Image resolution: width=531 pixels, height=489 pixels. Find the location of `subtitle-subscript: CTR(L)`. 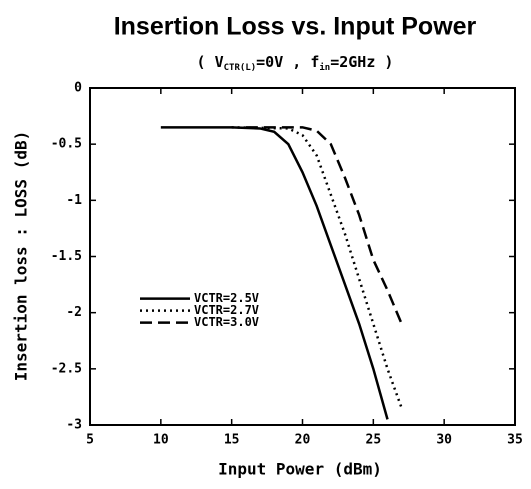

subtitle-subscript: CTR(L) is located at coordinates (240, 68).